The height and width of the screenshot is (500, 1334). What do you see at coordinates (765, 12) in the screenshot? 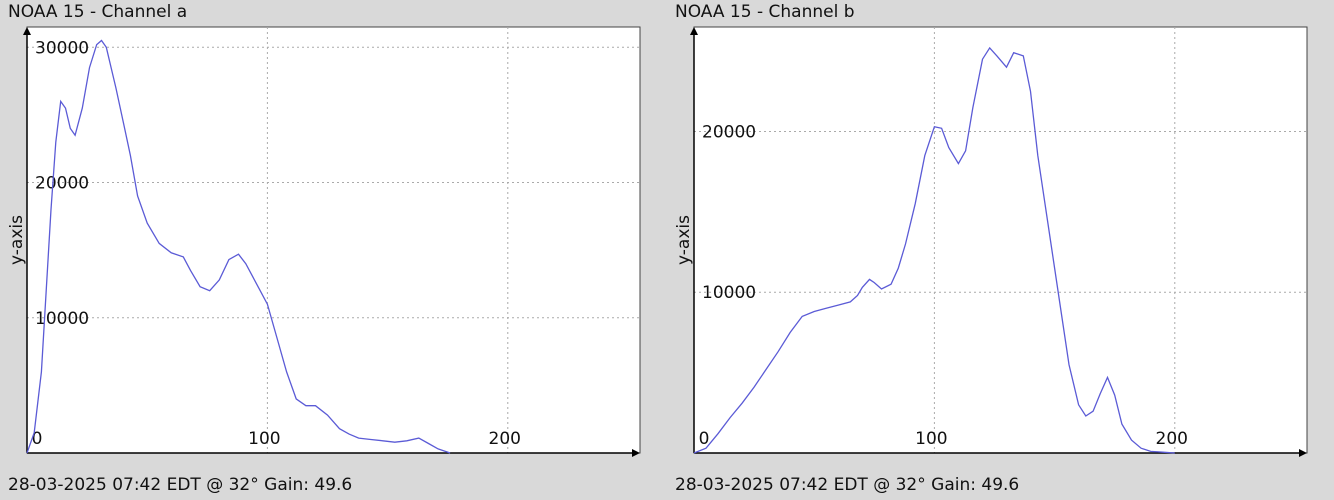
I see `chart-title: NOAA 15 - Channel b` at bounding box center [765, 12].